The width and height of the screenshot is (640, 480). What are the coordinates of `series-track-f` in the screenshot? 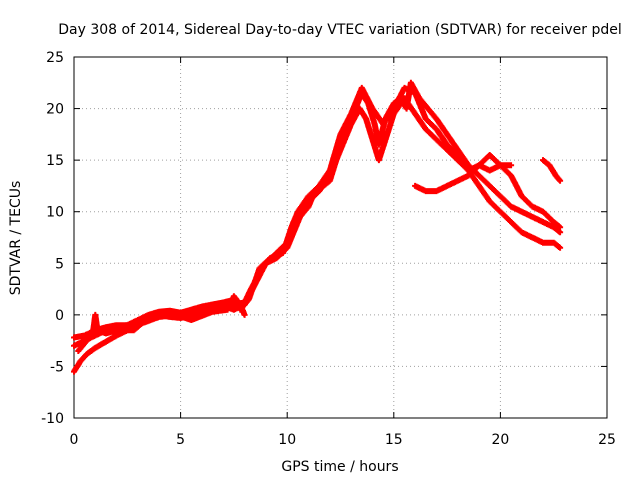 It's located at (161, 323).